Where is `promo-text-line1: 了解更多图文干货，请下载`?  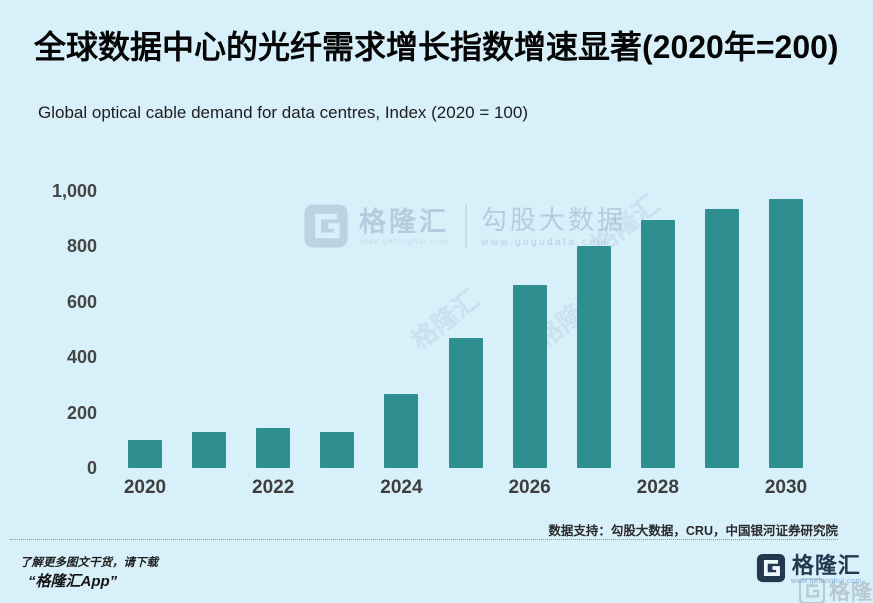 promo-text-line1: 了解更多图文干货，请下载 is located at coordinates (89, 563).